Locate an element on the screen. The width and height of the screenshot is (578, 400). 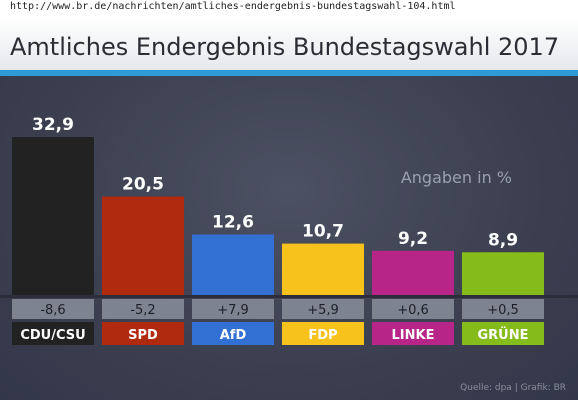
change-label: +7,9 is located at coordinates (233, 310).